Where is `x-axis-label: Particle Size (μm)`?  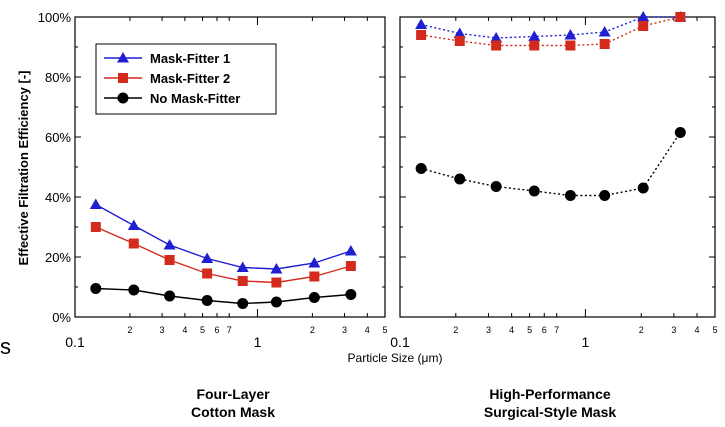
x-axis-label: Particle Size (μm) is located at coordinates (395, 358).